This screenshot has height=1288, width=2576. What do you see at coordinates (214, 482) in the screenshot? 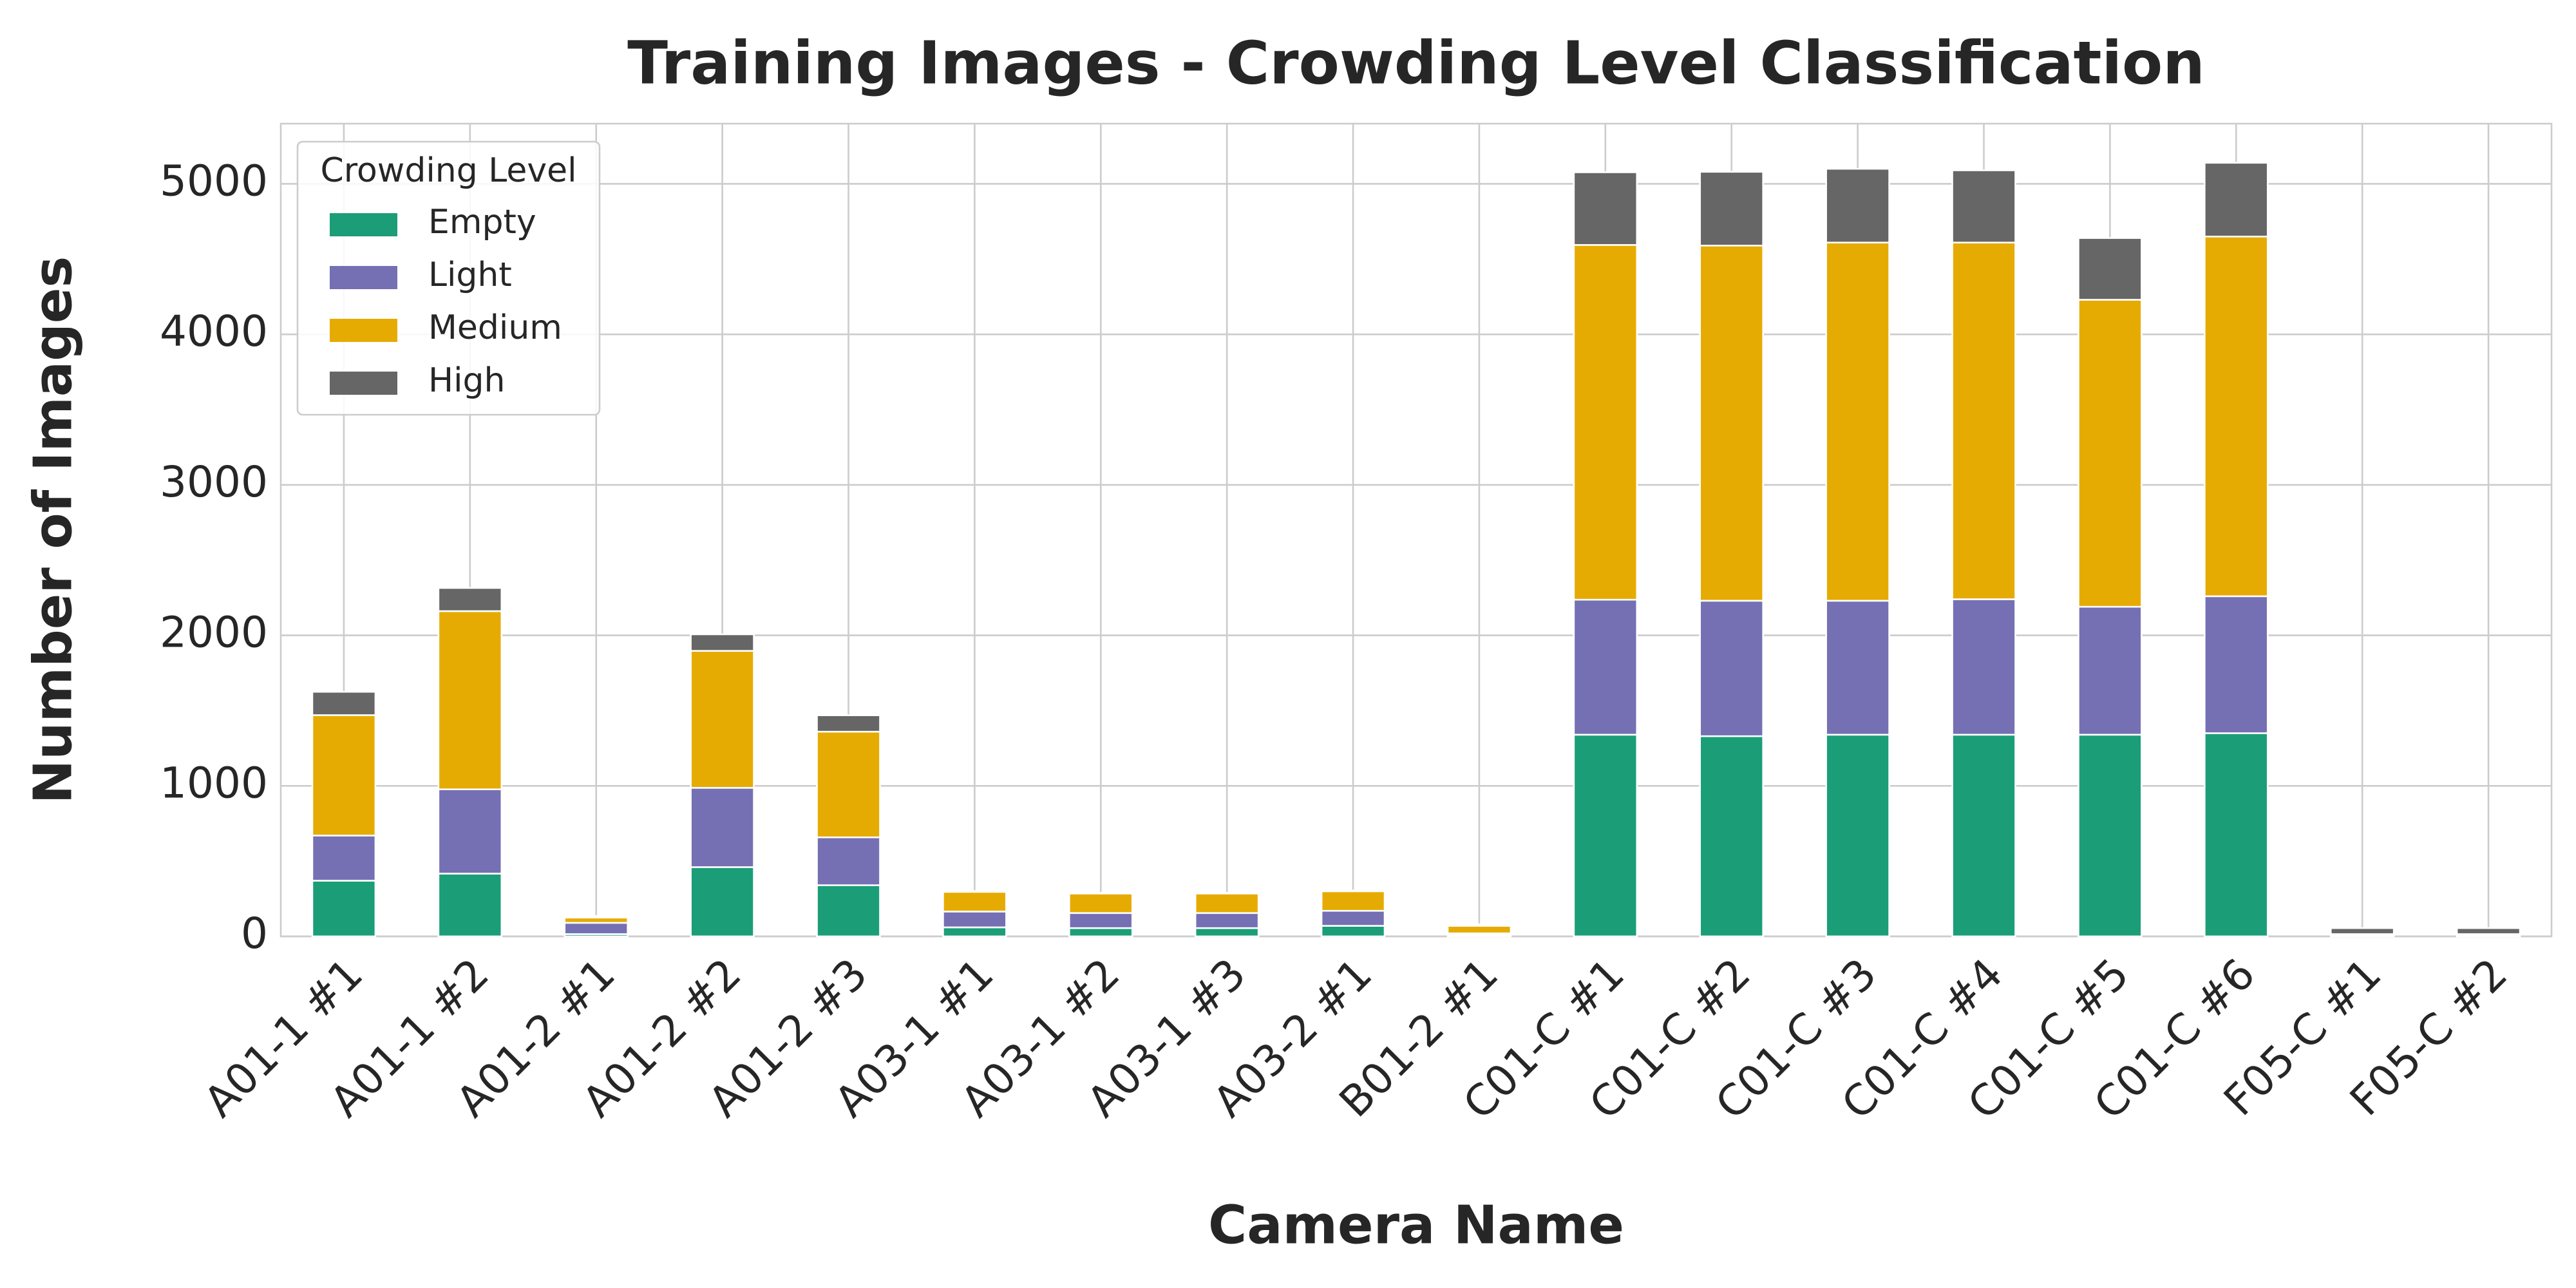
I see `y-tick-label: 3000` at bounding box center [214, 482].